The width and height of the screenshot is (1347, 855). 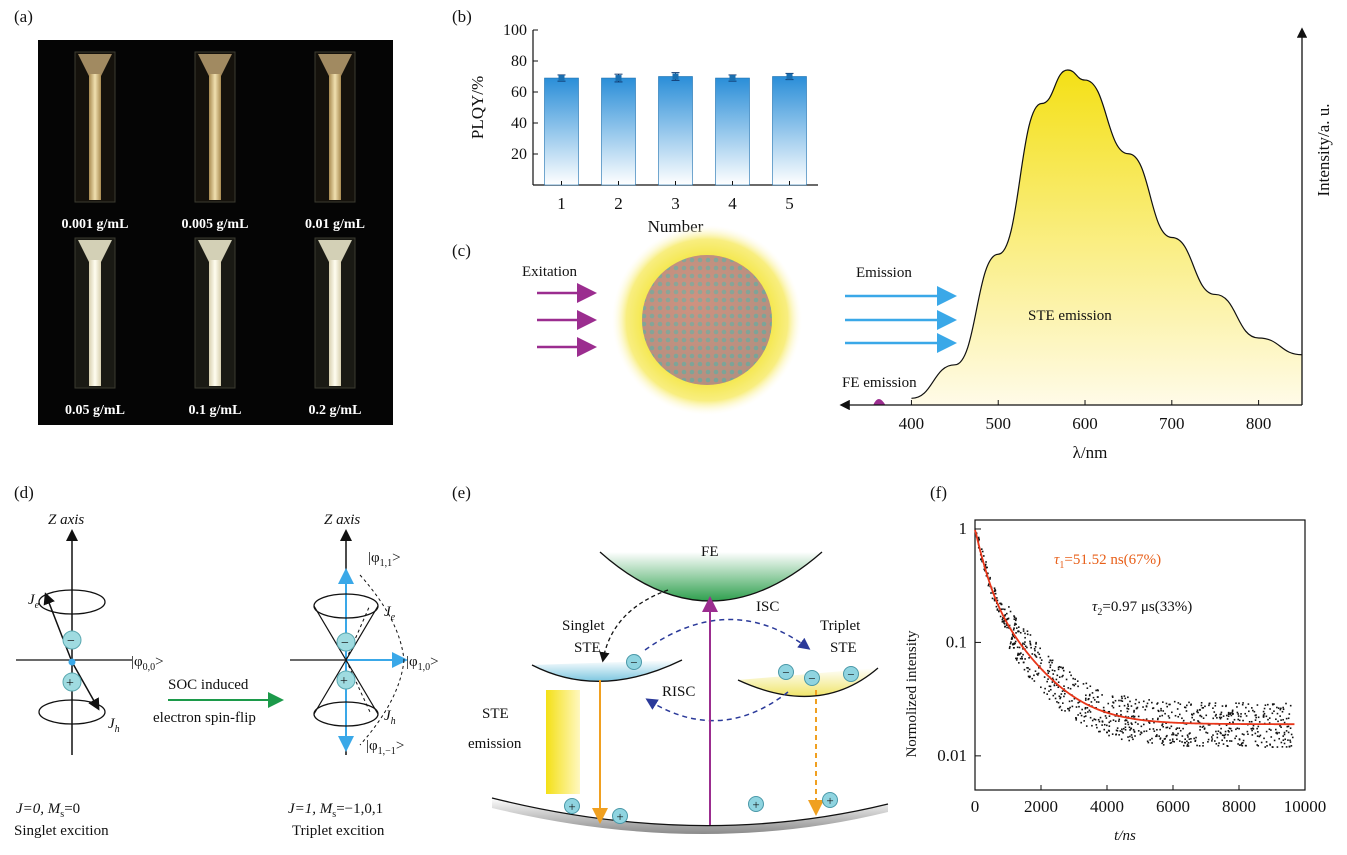 I want to click on fe-emission-label: FE emission, so click(x=879, y=383).